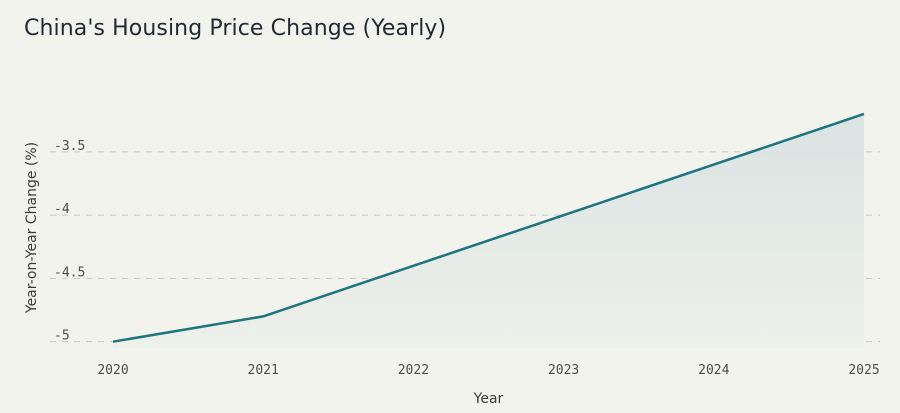 This screenshot has width=900, height=413. What do you see at coordinates (62, 209) in the screenshot?
I see `y-tick-label: -4` at bounding box center [62, 209].